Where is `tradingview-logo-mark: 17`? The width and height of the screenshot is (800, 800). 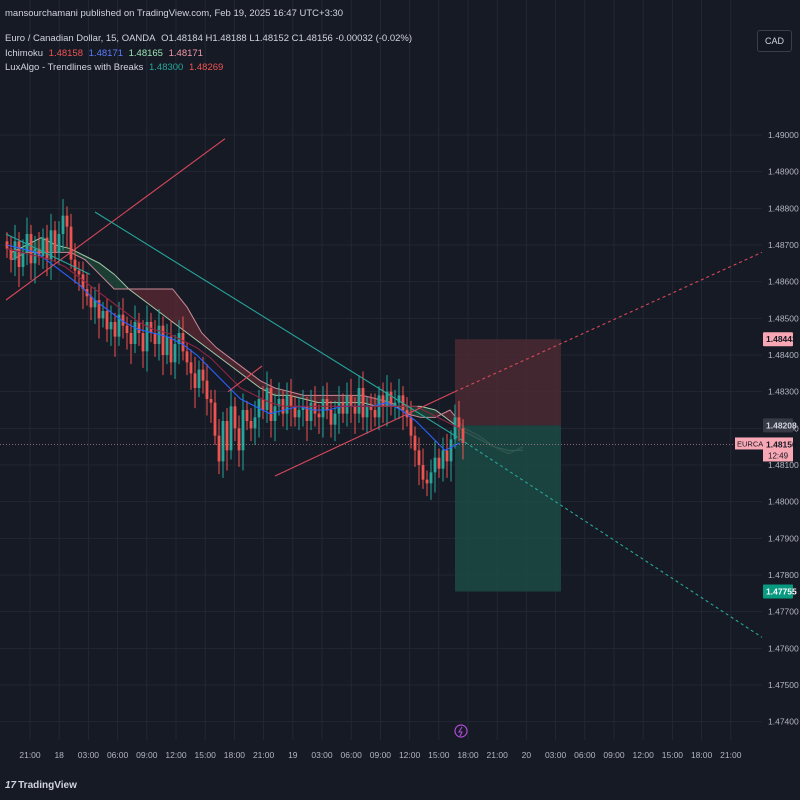 tradingview-logo-mark: 17 is located at coordinates (11, 785).